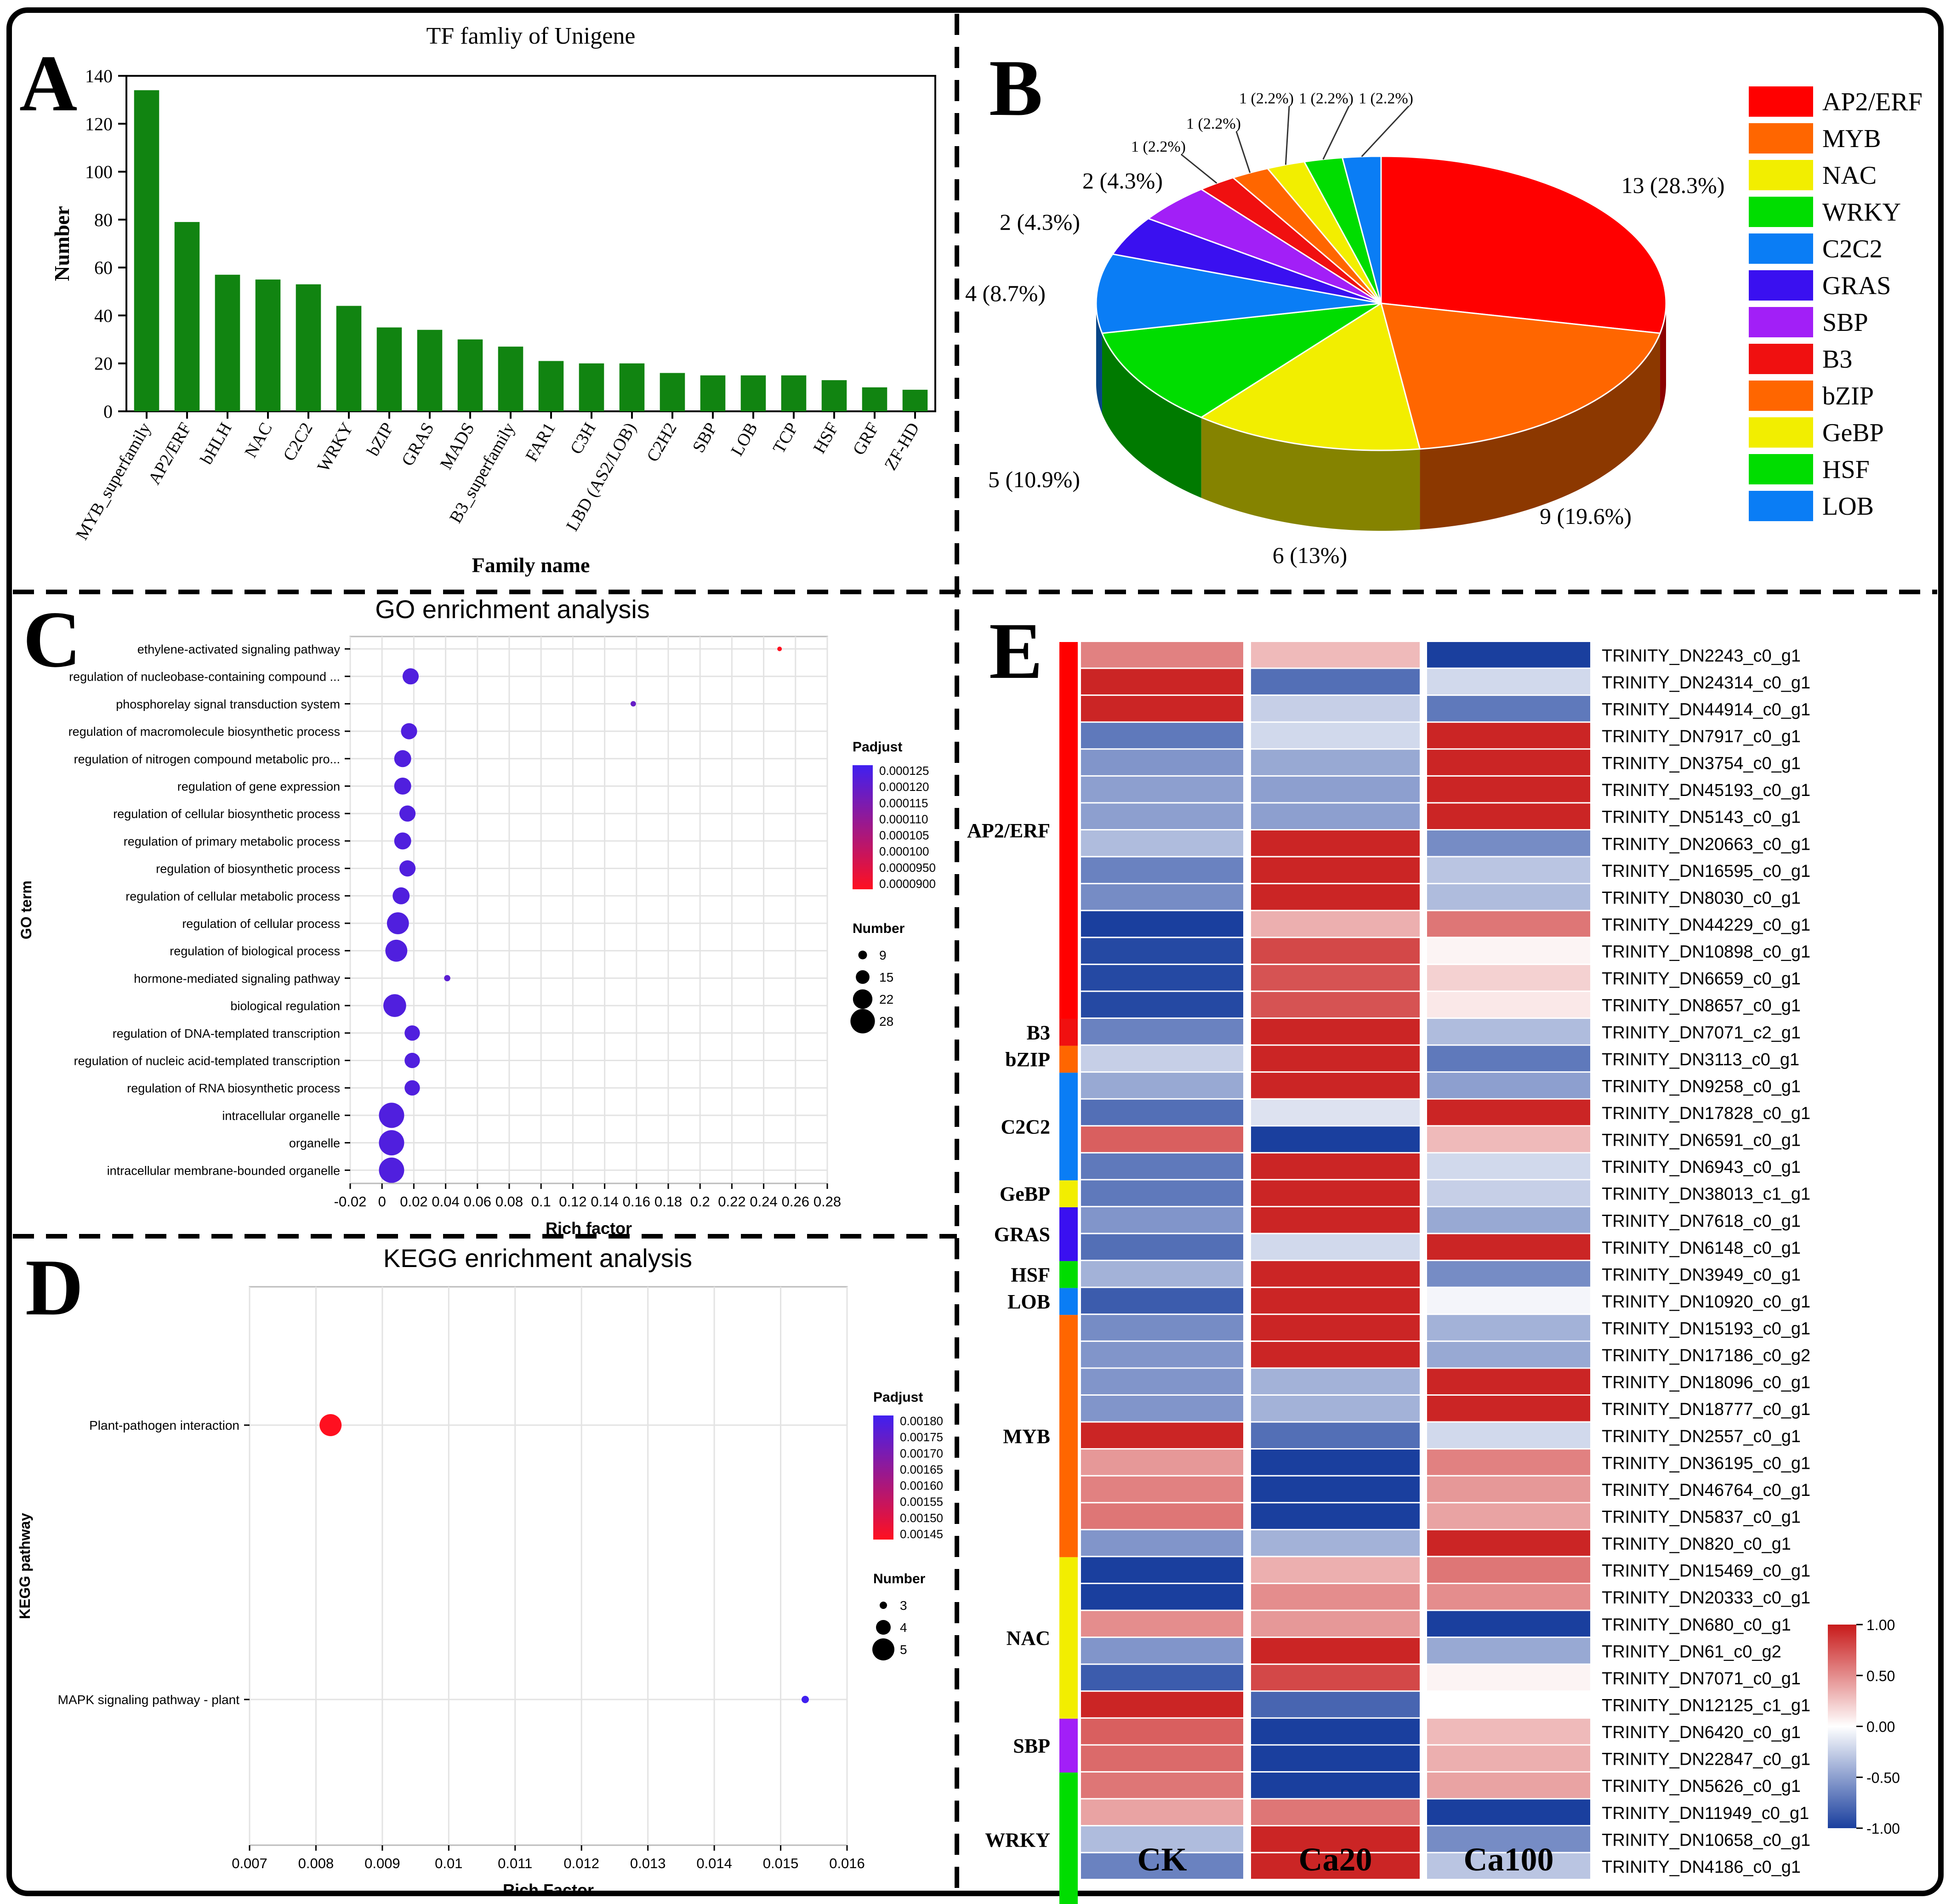 This screenshot has height=1904, width=1951. I want to click on x-tick-label: 0.24, so click(763, 1202).